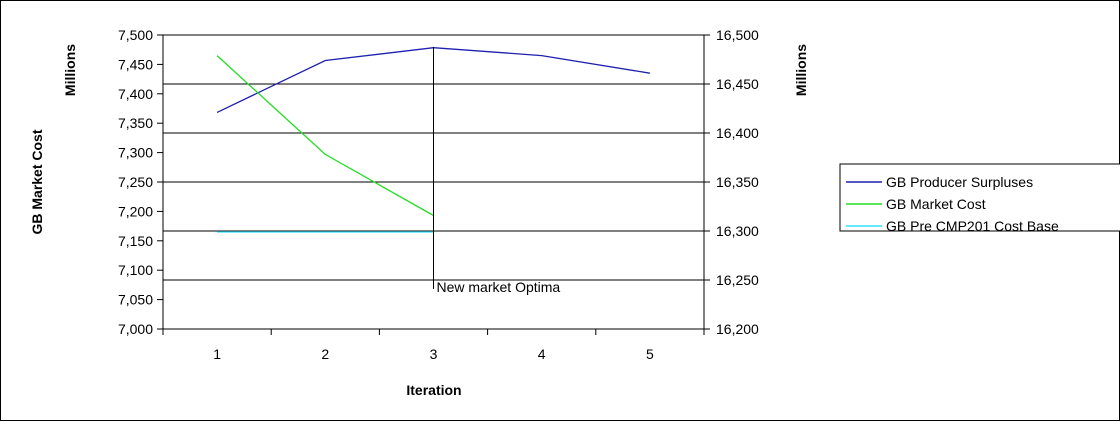  I want to click on x-tick-label: 3, so click(434, 354).